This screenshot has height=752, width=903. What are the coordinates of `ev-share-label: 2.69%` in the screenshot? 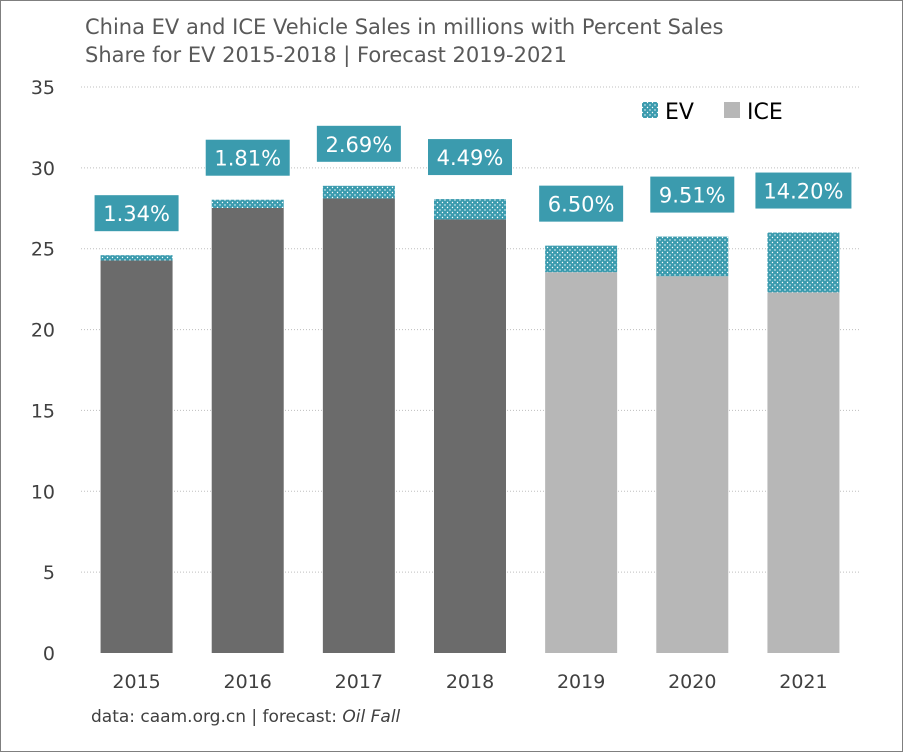 It's located at (358, 145).